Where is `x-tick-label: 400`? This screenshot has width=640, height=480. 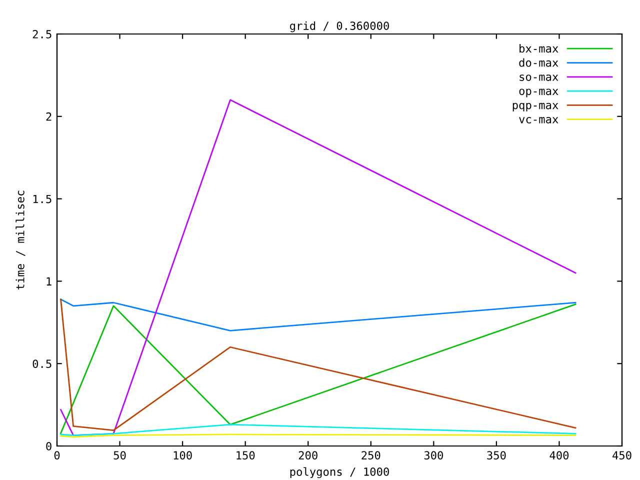
x-tick-label: 400 is located at coordinates (559, 455).